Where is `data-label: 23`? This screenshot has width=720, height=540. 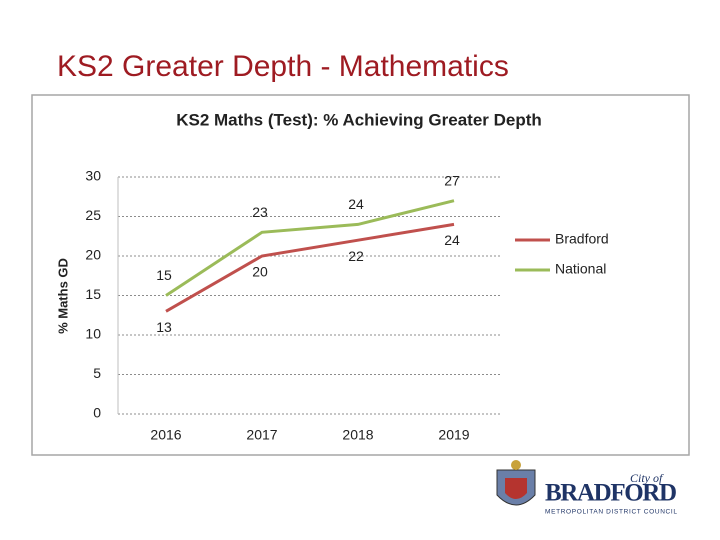
data-label: 23 is located at coordinates (260, 212).